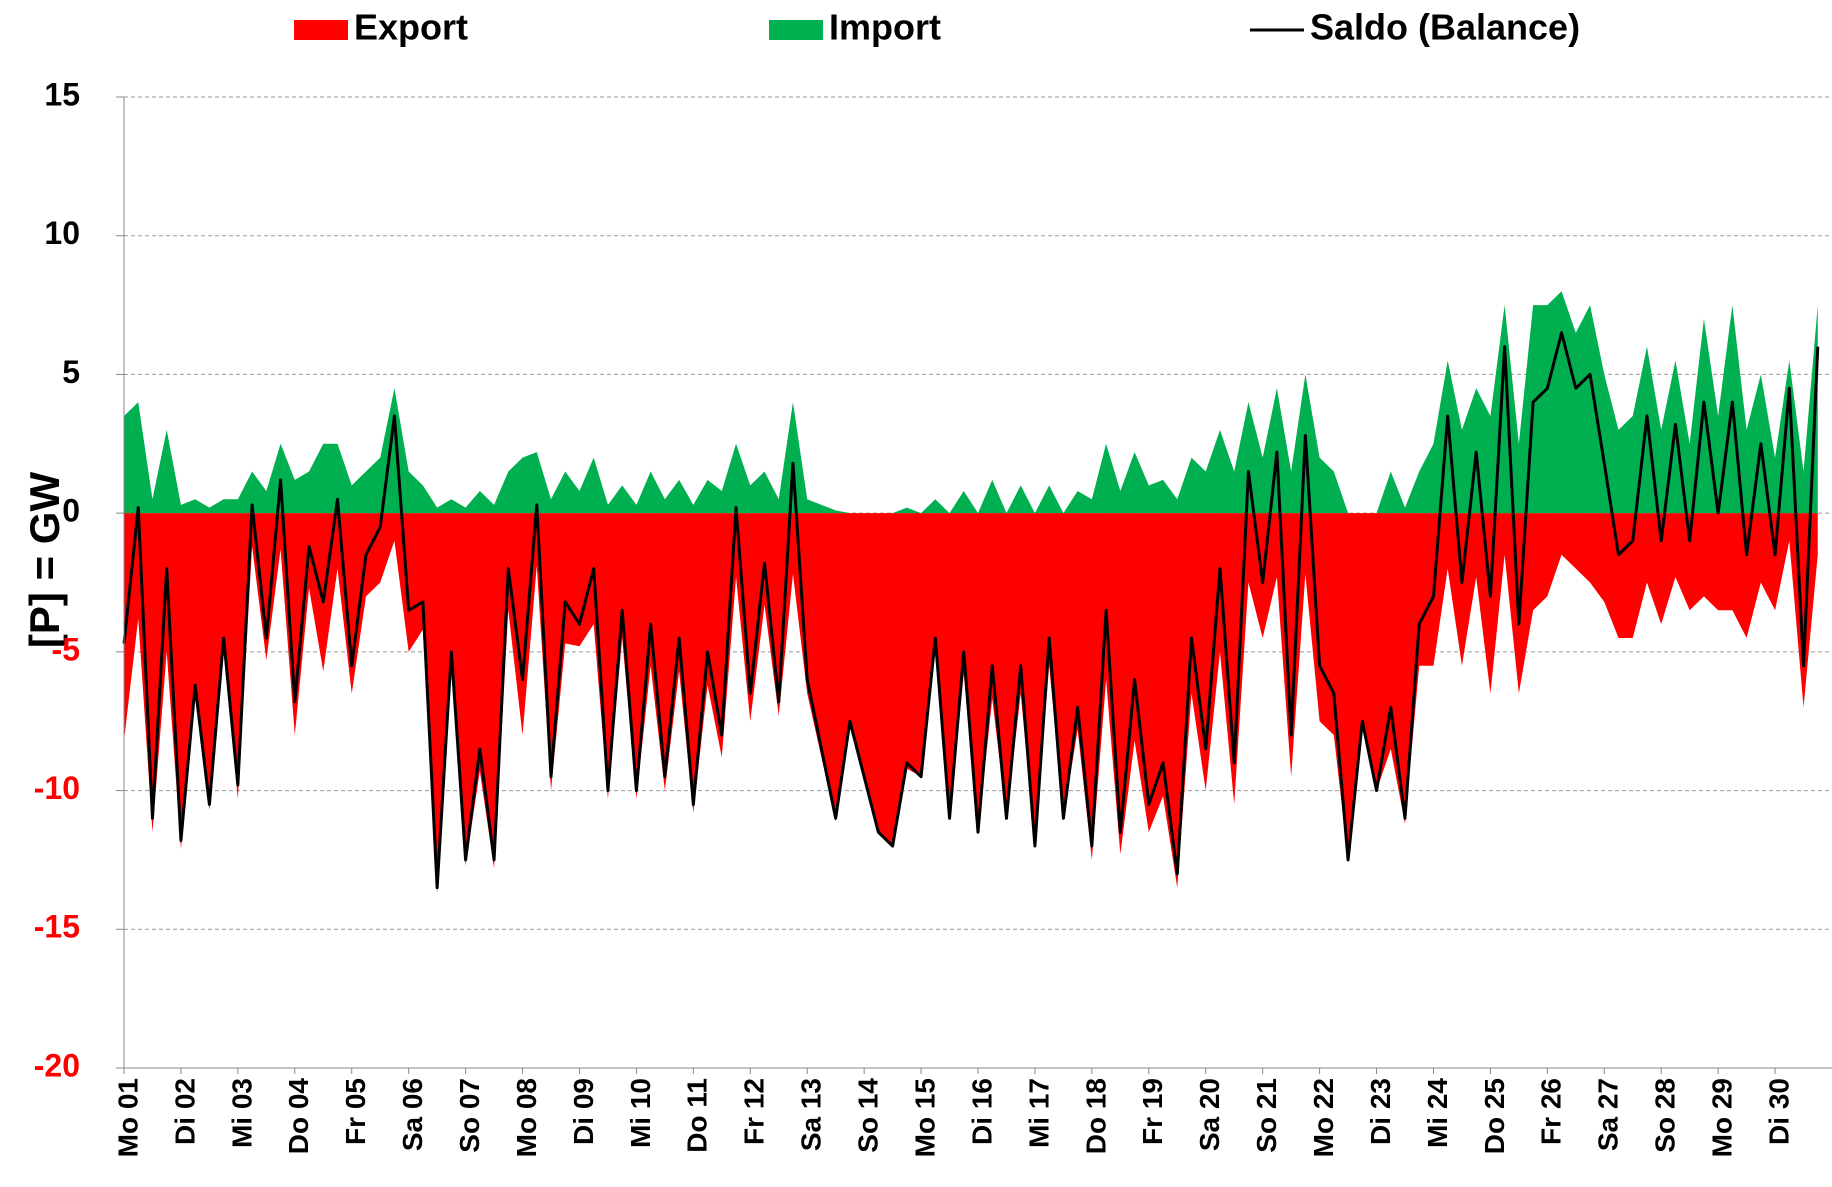  Describe the element at coordinates (1380, 1111) in the screenshot. I see `x-tick-label: Di 23` at that location.